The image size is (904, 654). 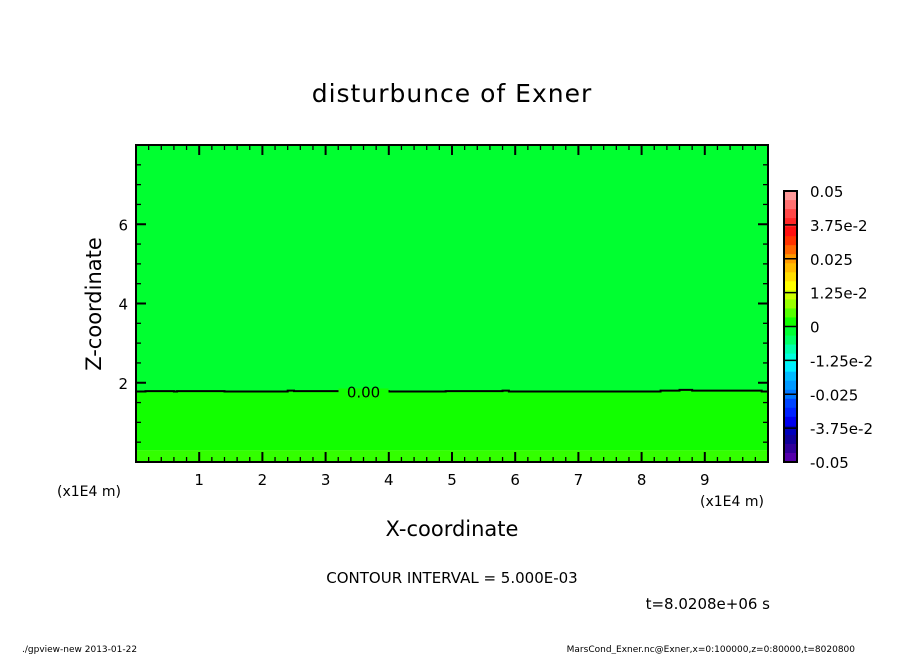 I want to click on chart-title: disturbunce of Exner, so click(x=452, y=93).